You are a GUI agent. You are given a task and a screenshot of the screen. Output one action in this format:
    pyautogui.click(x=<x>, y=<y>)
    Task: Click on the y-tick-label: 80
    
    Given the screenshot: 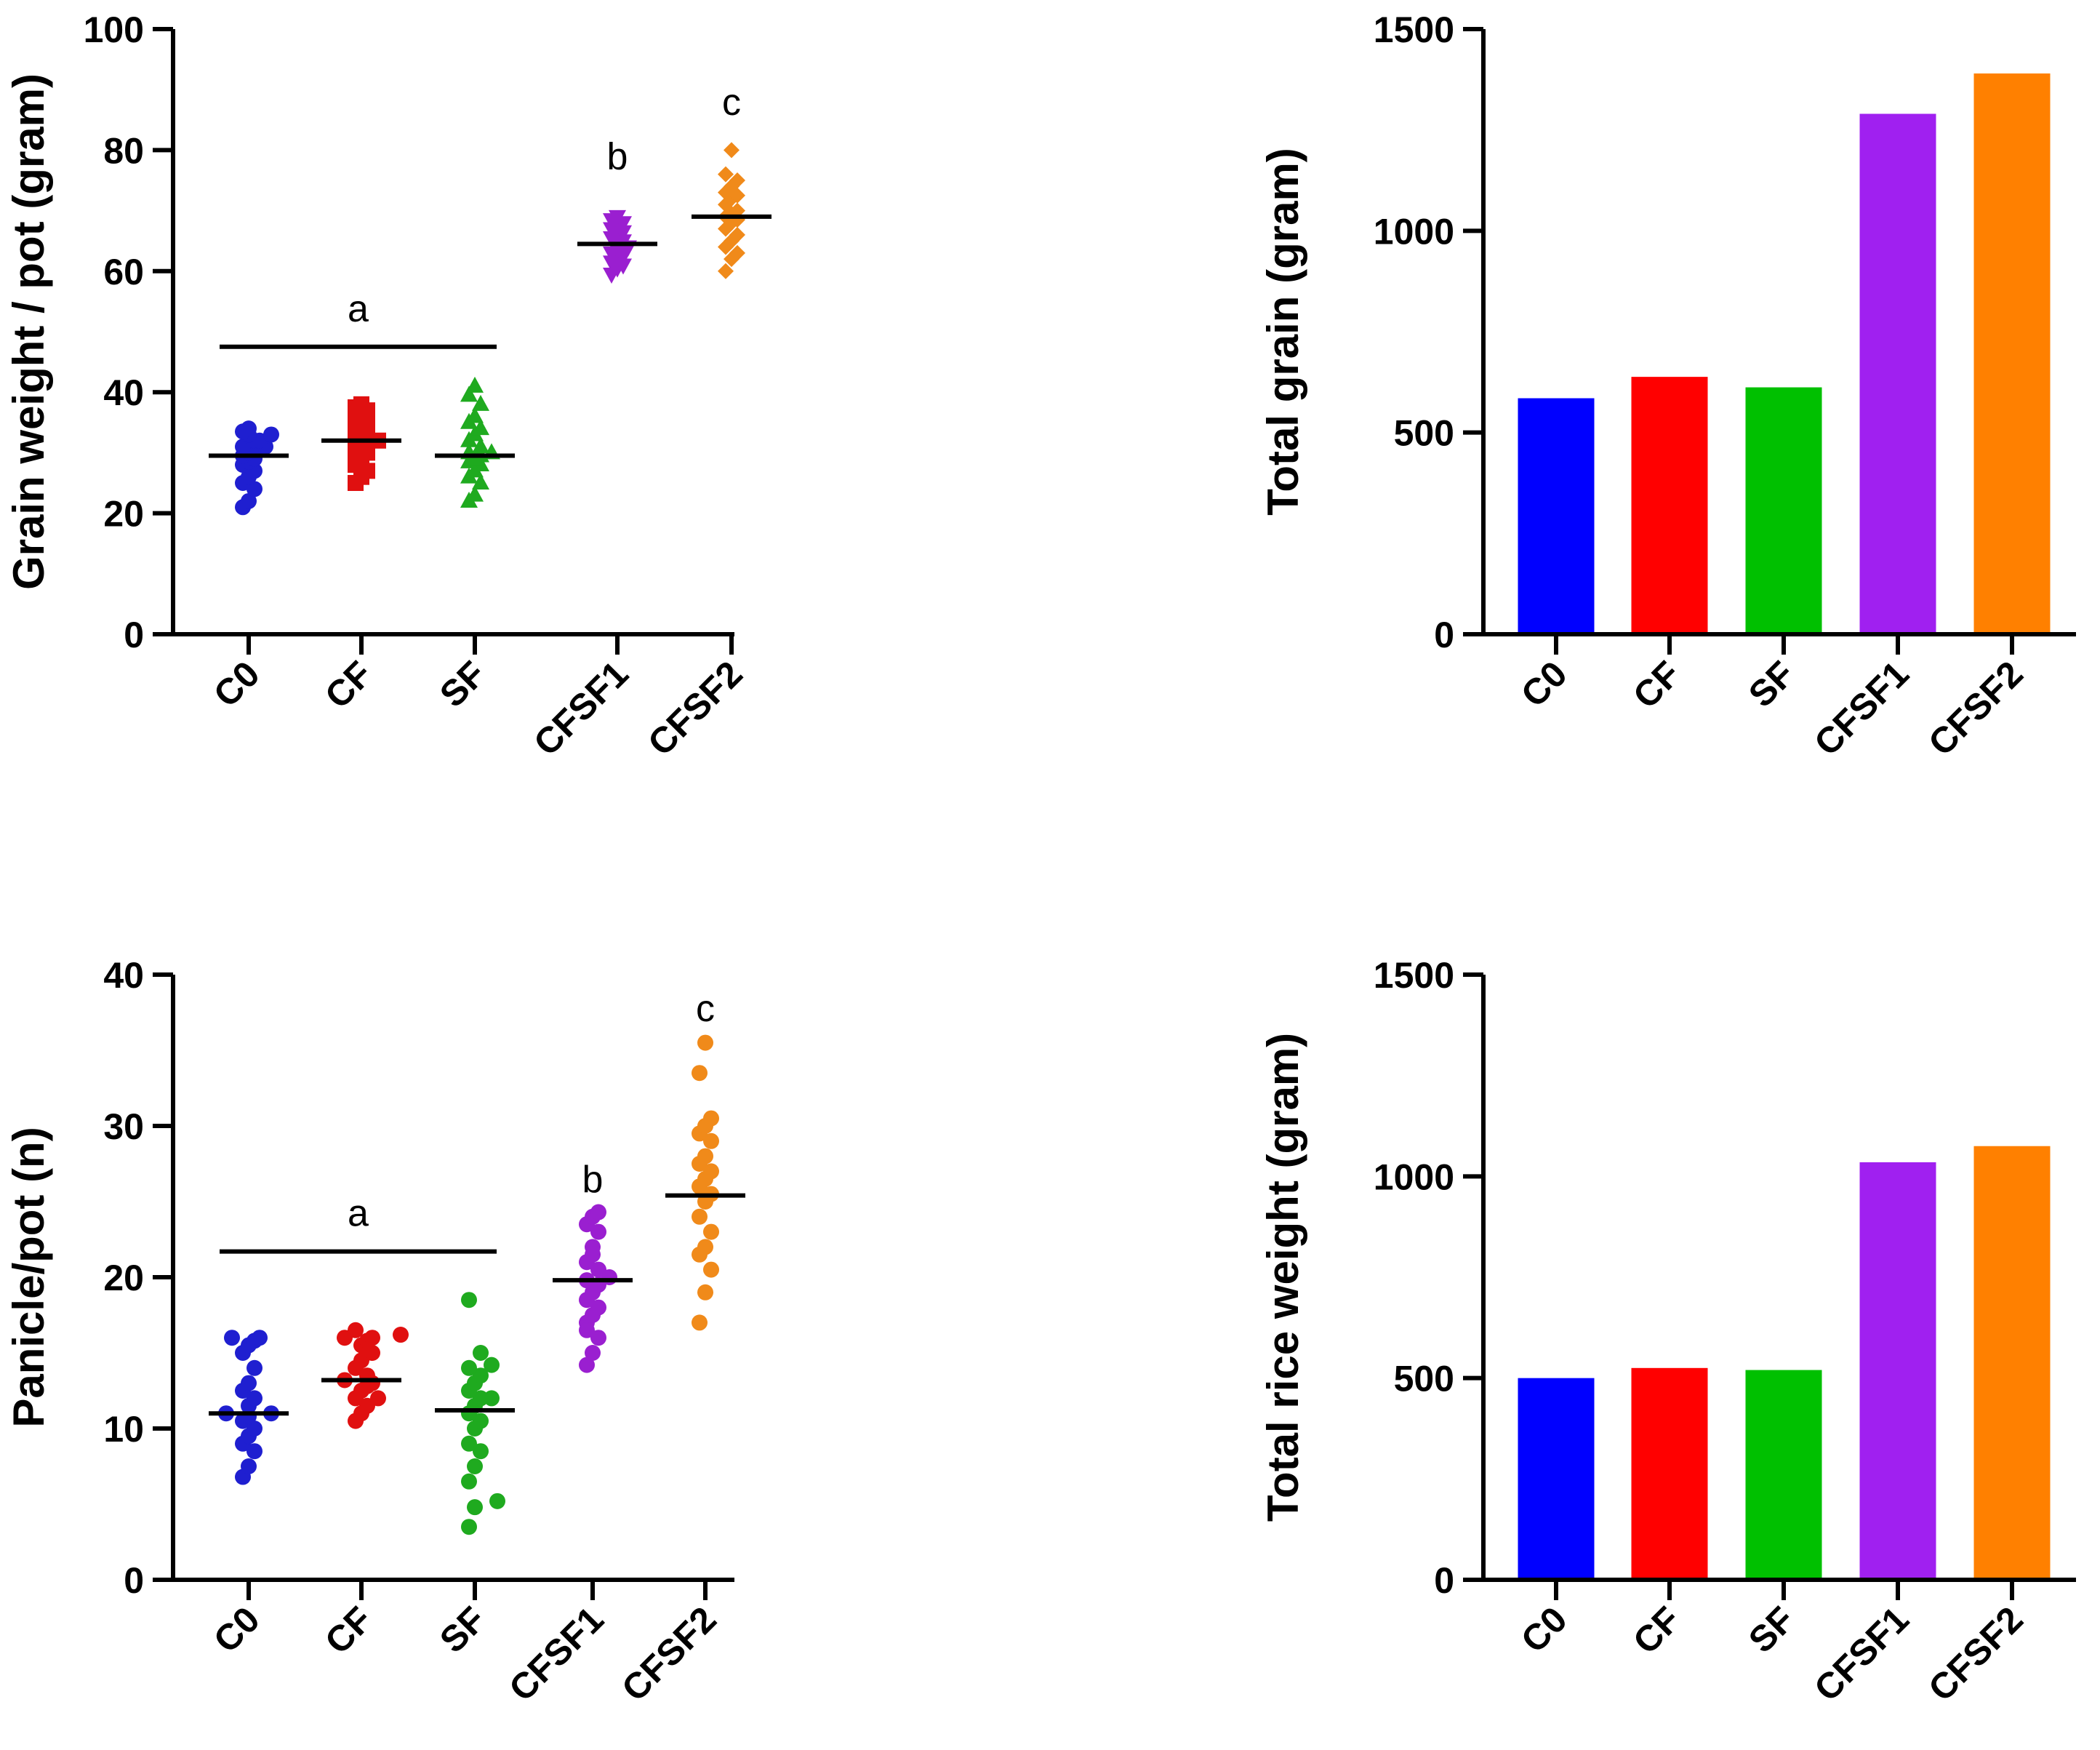 What is the action you would take?
    pyautogui.click(x=123, y=150)
    